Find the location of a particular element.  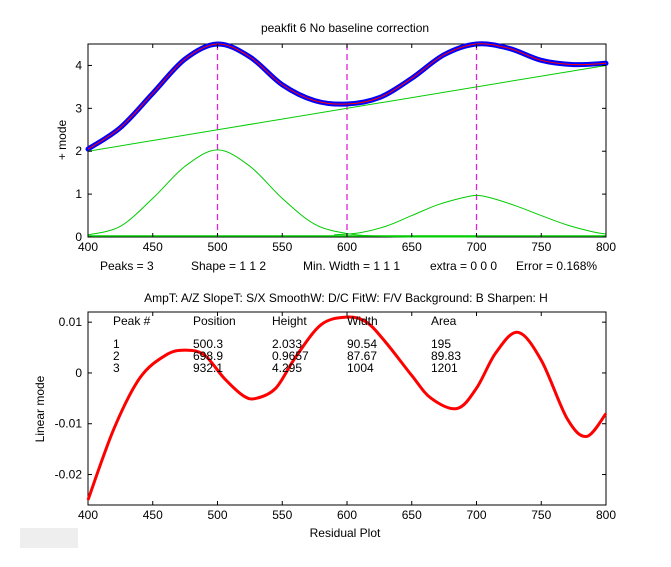

table-cell: 89.83 is located at coordinates (446, 356).